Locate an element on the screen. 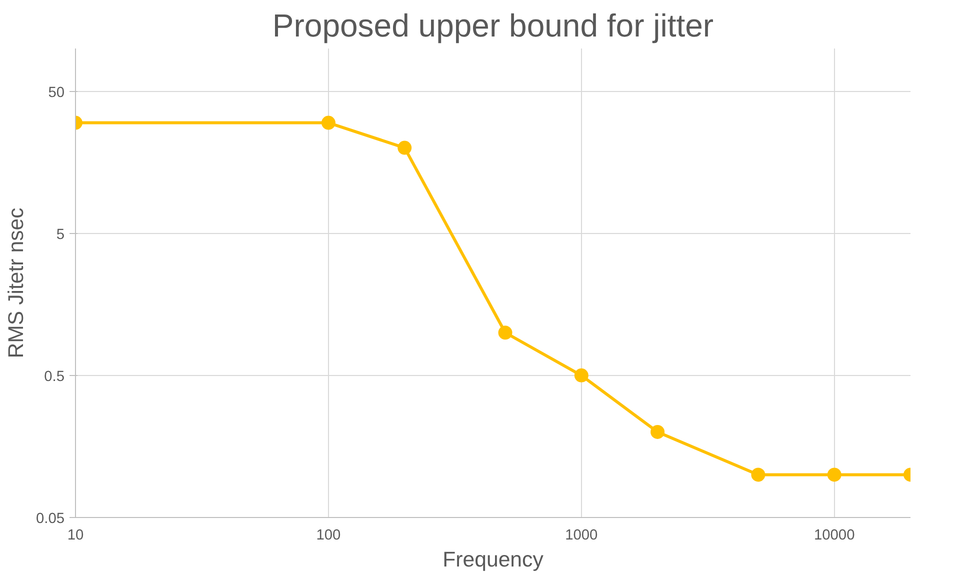 This screenshot has width=959, height=578. y-tick-label: 50 is located at coordinates (56, 92).